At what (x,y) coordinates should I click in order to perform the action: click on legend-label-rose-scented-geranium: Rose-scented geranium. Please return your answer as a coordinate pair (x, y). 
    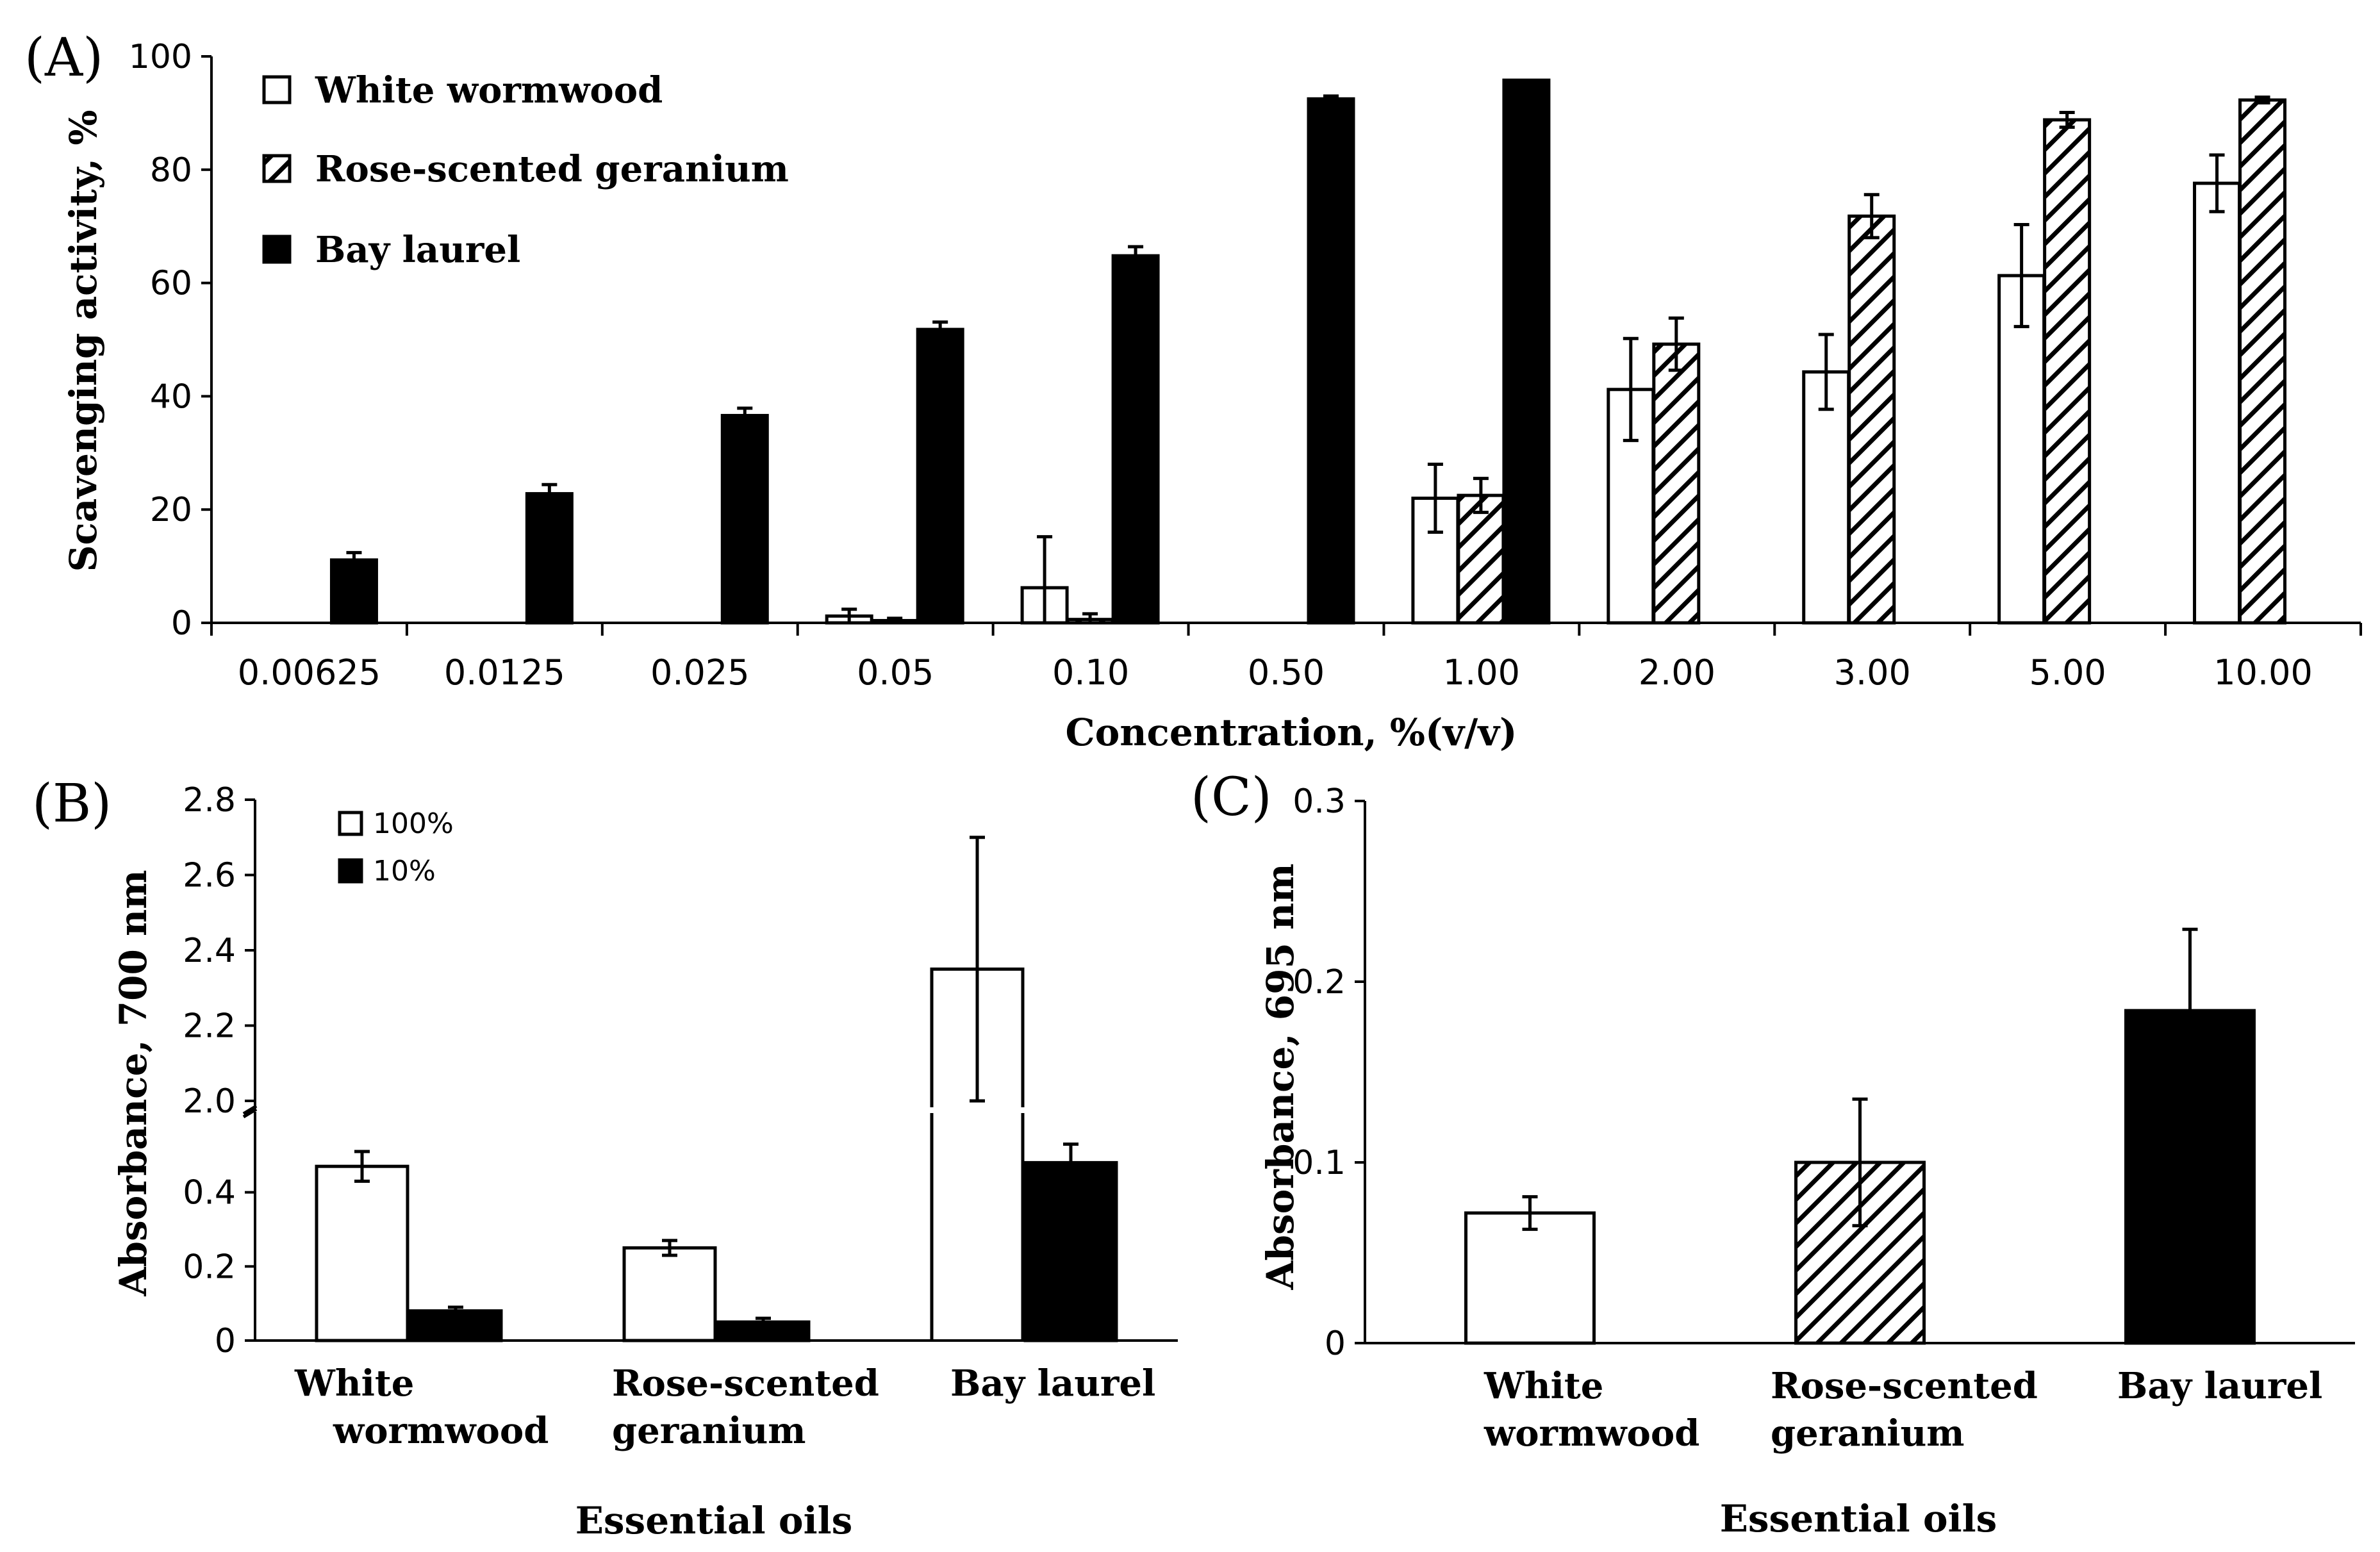
    Looking at the image, I should click on (552, 169).